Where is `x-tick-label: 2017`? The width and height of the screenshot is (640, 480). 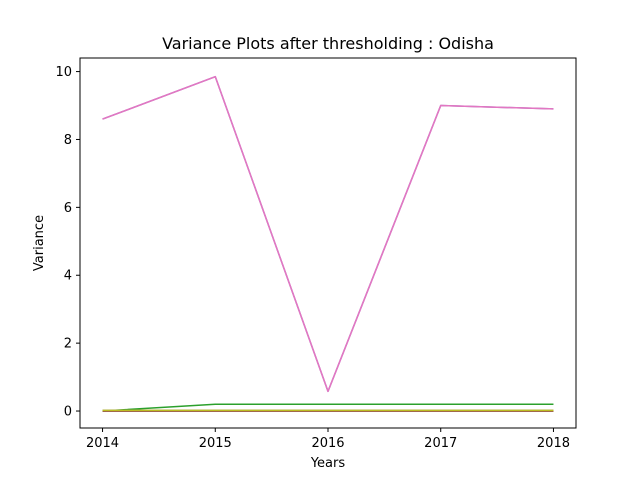
x-tick-label: 2017 is located at coordinates (440, 443).